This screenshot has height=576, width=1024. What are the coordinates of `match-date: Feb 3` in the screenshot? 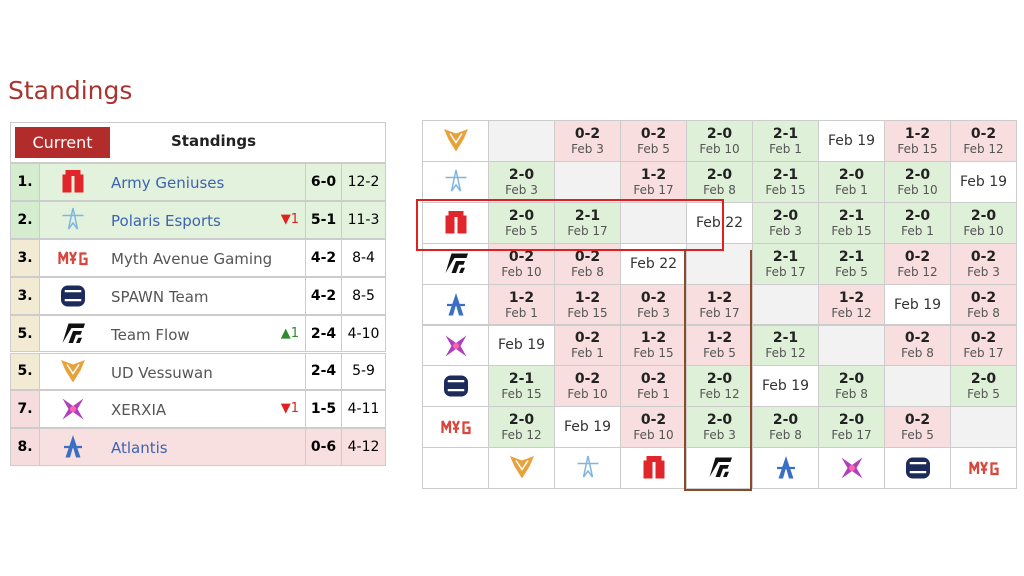 It's located at (587, 148).